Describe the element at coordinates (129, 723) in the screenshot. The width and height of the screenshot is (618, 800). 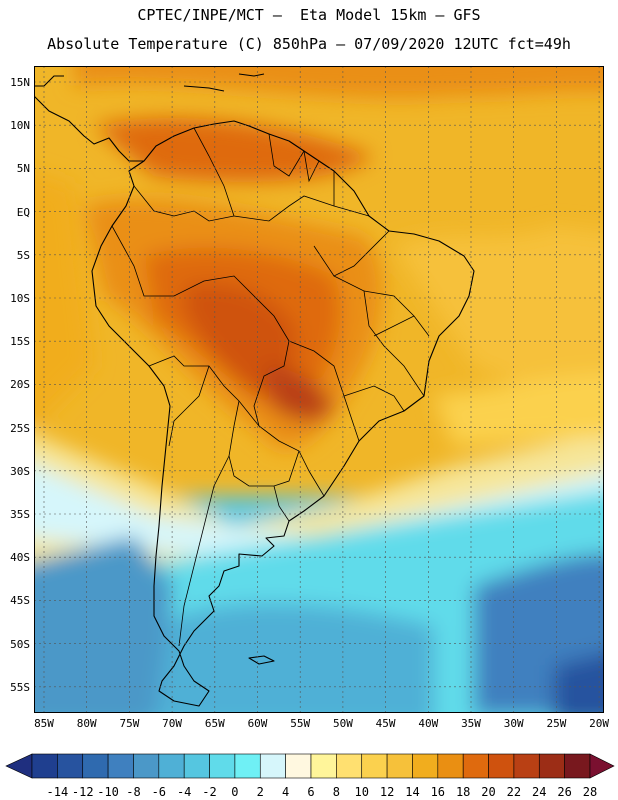
I see `lon-tick-label: 75W` at that location.